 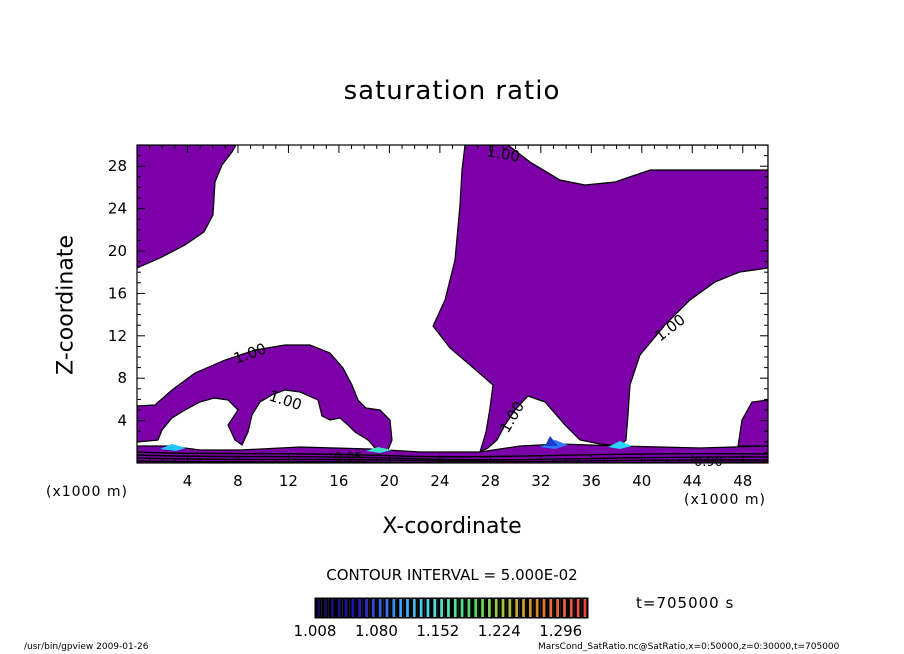 I want to click on footer-left: /usr/bin/gpview 2009-01-26, so click(x=86, y=647).